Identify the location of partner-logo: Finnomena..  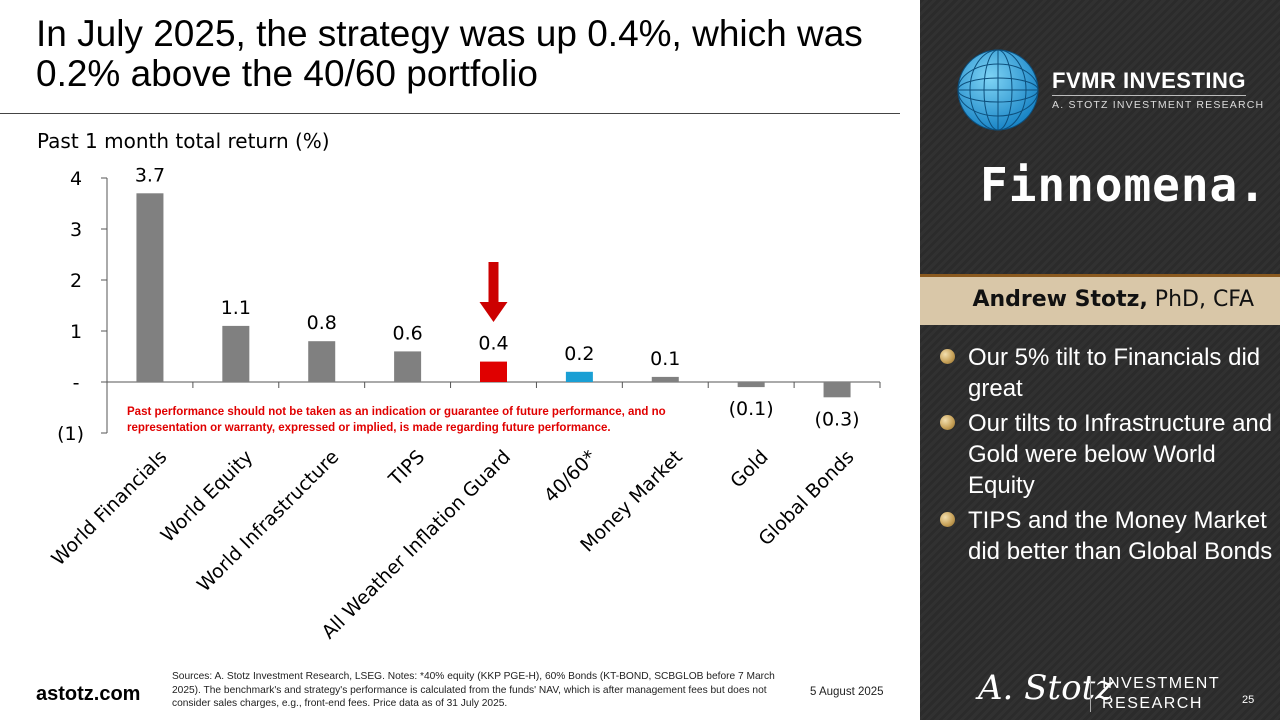
(1123, 185).